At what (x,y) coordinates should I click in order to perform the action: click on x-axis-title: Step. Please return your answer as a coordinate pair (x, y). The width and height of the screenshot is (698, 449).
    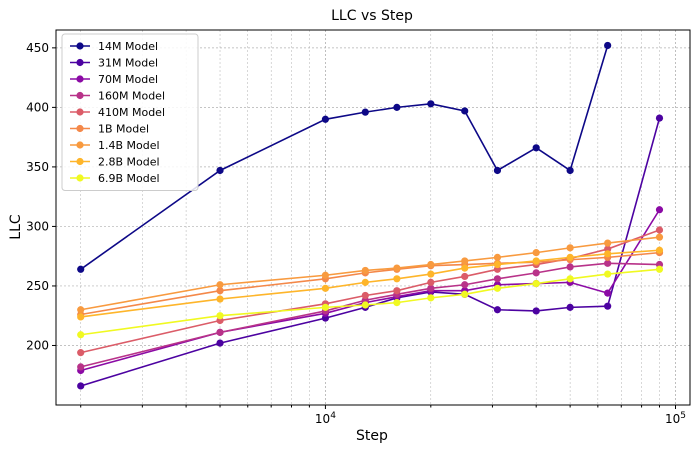
    Looking at the image, I should click on (372, 436).